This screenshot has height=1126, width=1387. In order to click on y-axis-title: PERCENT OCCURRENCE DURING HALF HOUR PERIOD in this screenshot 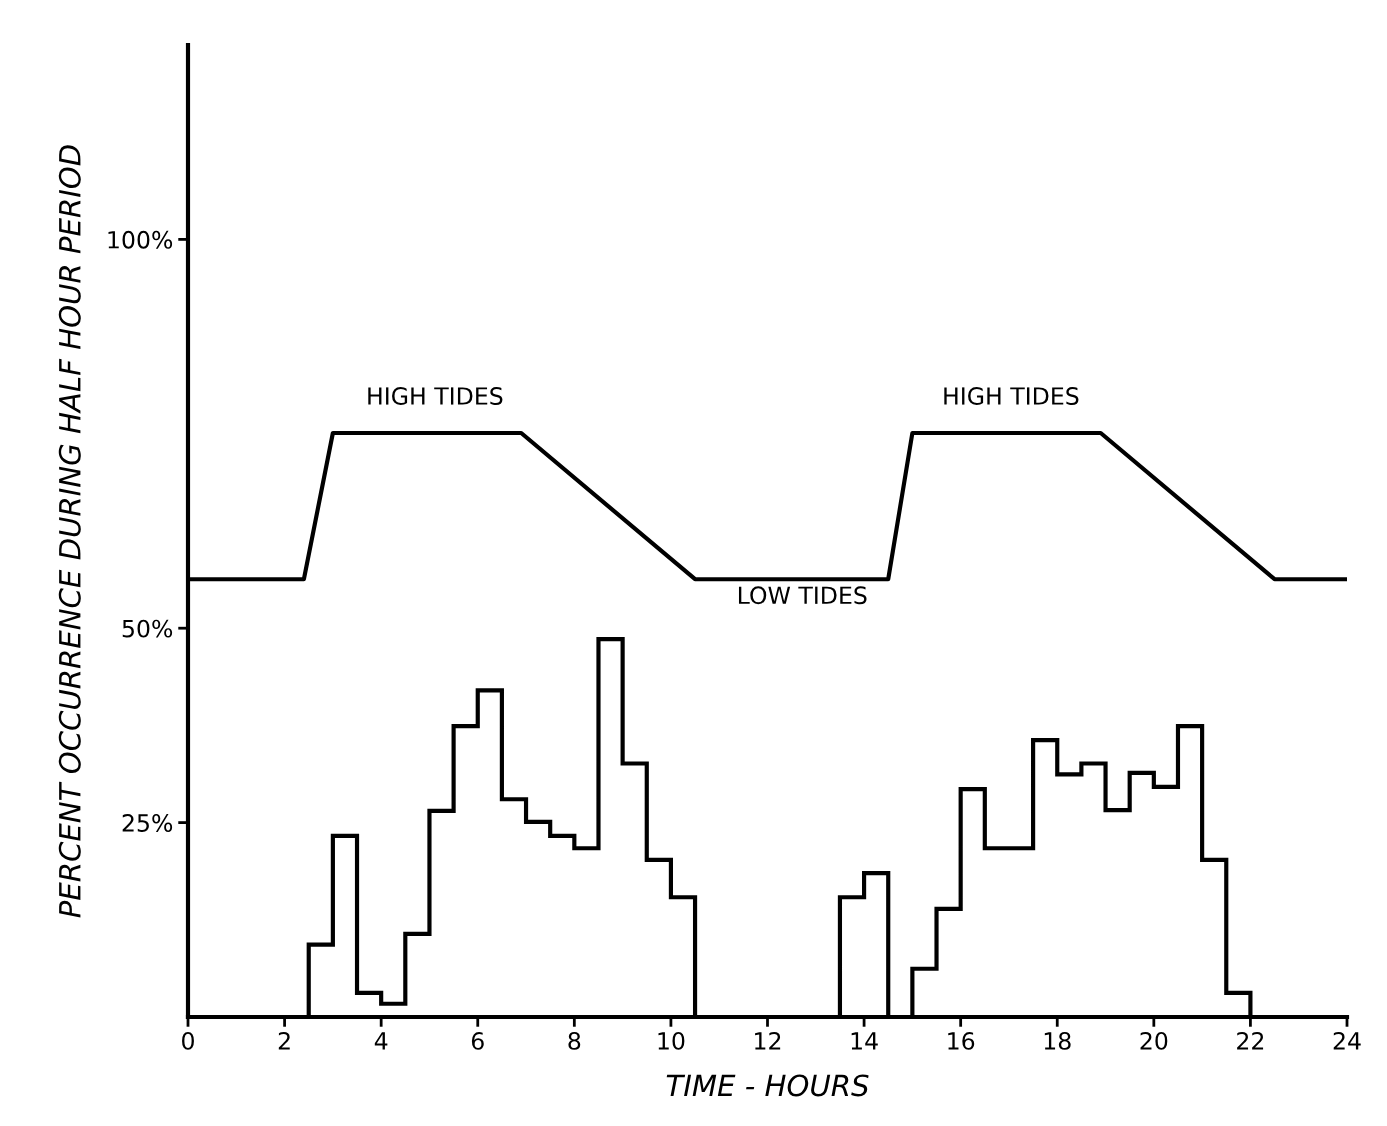, I will do `click(69, 531)`.